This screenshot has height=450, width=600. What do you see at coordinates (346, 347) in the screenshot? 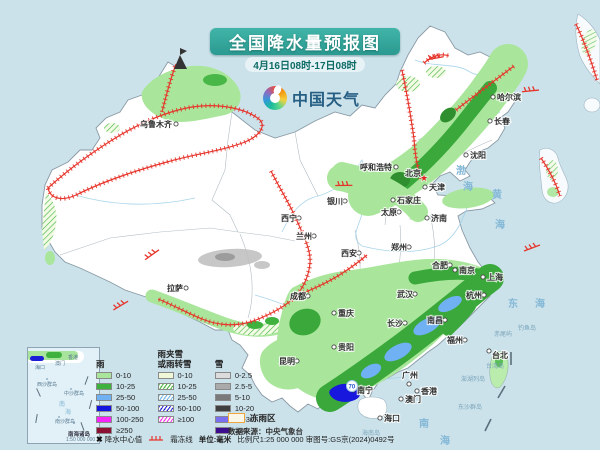
I see `city-label: 贵阳` at bounding box center [346, 347].